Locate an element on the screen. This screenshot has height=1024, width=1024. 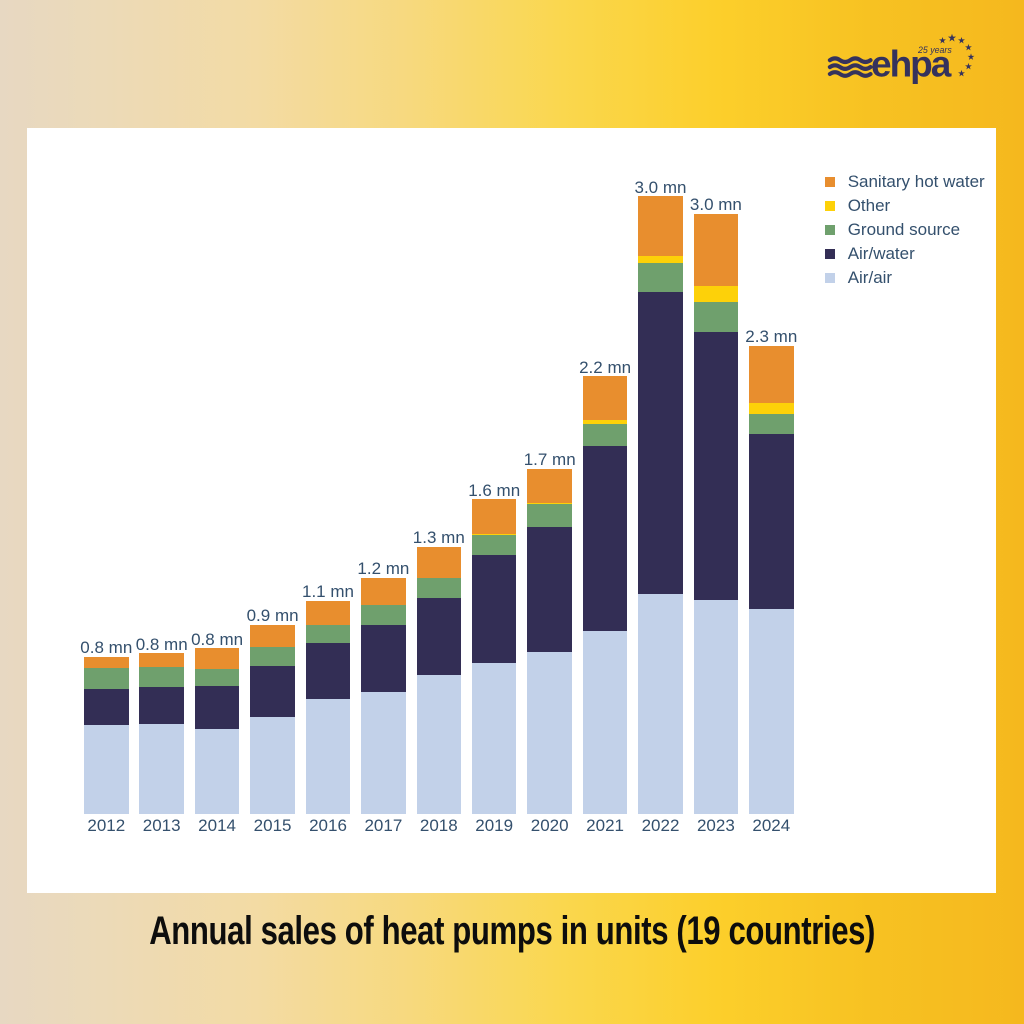
svg-text: 25 years is located at coordinates (934, 50).